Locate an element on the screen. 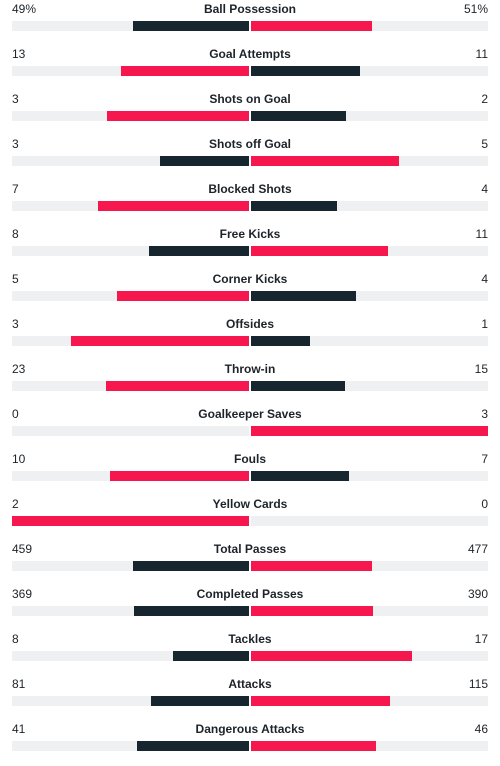  away-value: 15 is located at coordinates (481, 369).